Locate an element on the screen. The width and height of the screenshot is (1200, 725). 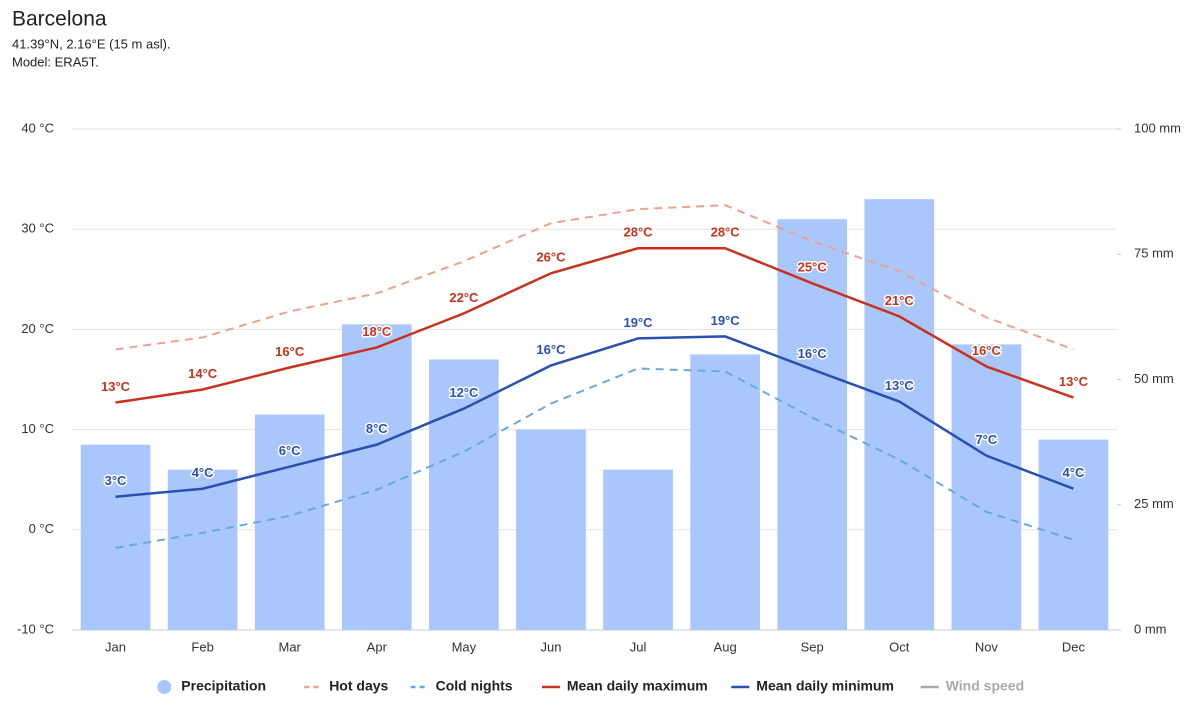
data-label: 6°C is located at coordinates (290, 450).